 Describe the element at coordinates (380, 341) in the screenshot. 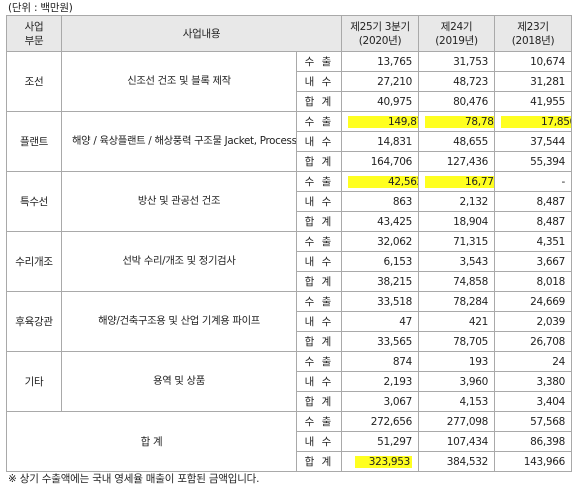

I see `value-cell: 33,565` at that location.